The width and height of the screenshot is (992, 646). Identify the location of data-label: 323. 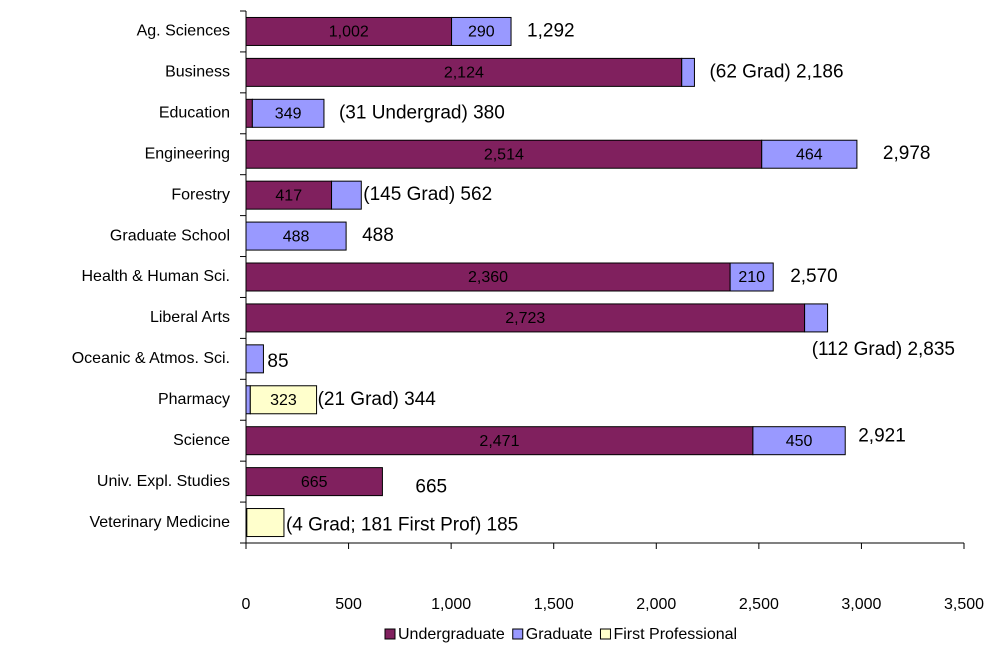
(283, 400).